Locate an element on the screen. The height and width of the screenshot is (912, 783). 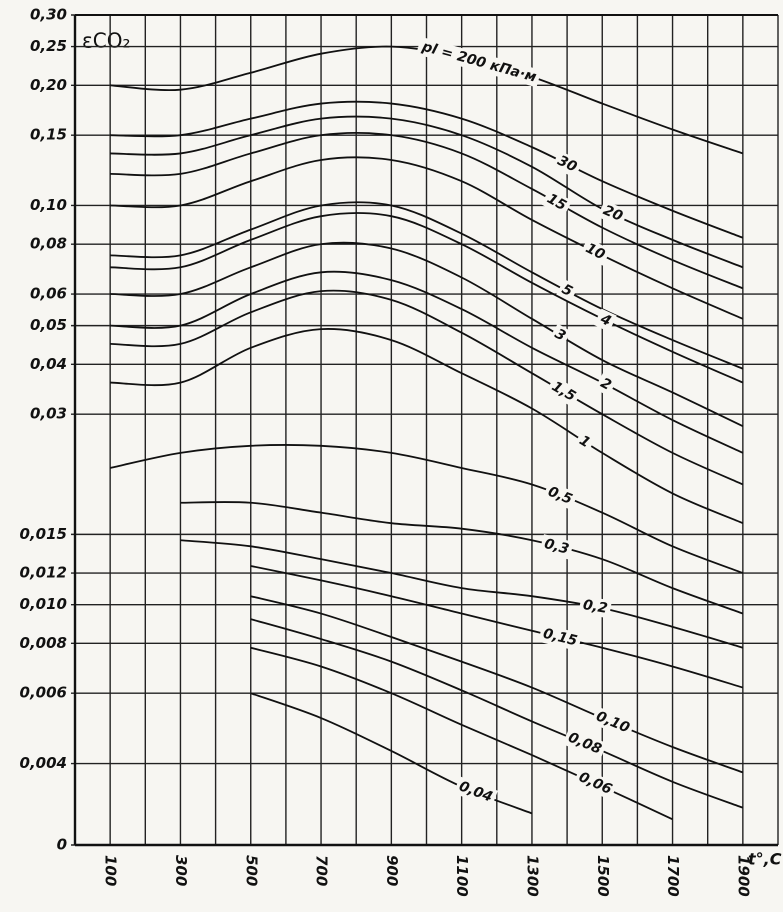
y-tick-label: 0,015 is located at coordinates (43, 534).